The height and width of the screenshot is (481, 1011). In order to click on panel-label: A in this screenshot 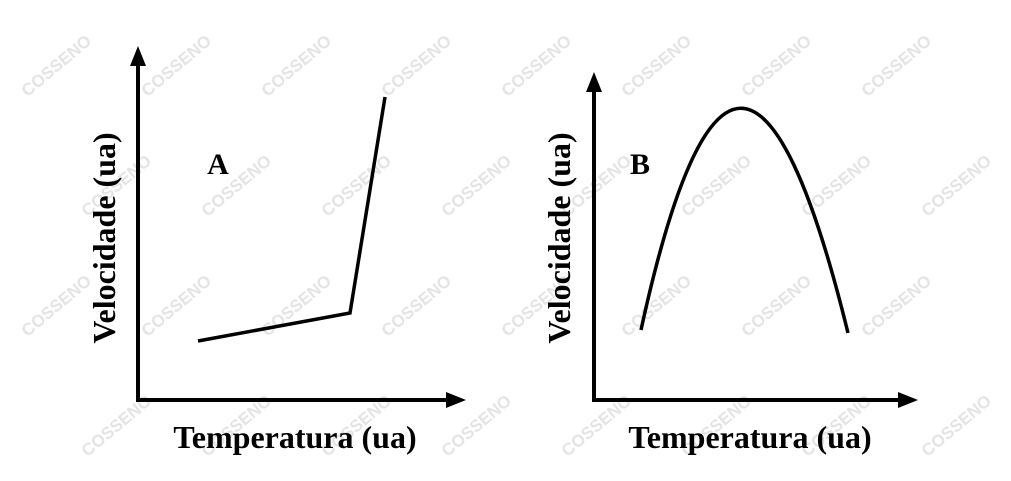, I will do `click(218, 164)`.